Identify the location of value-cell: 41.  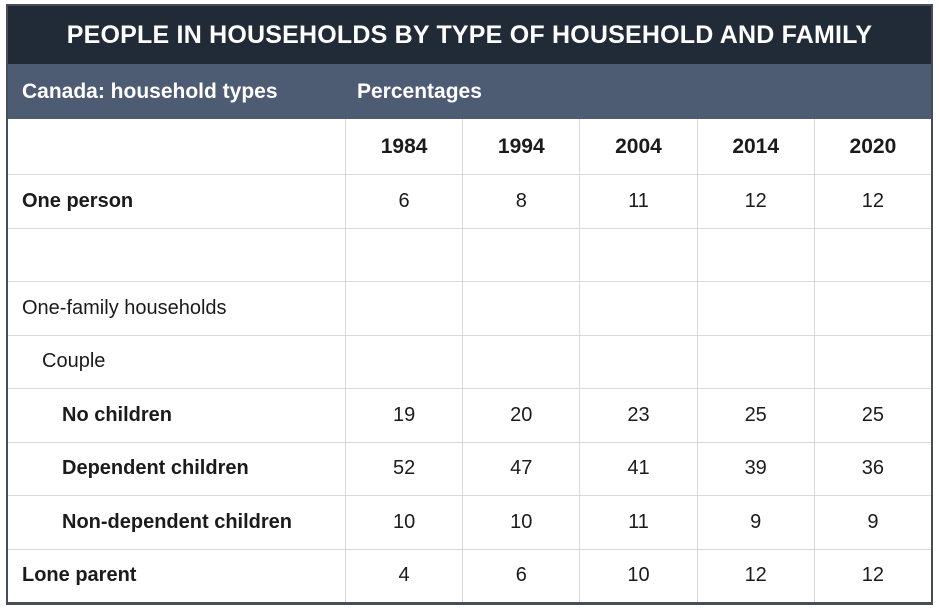
(638, 468).